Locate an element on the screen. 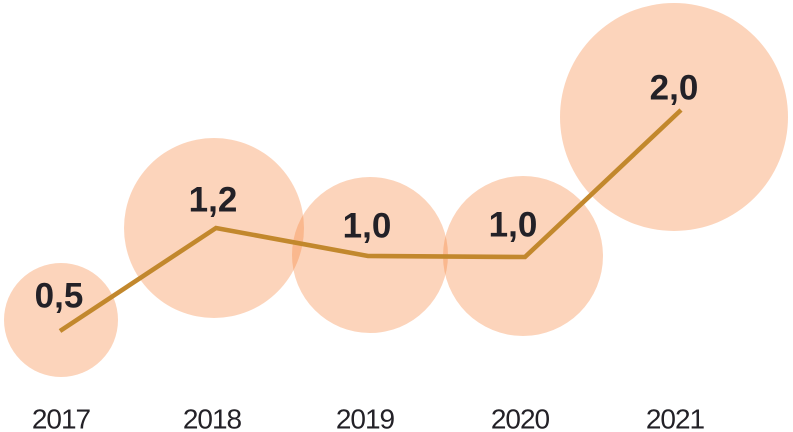  year-label-2018: 2018 is located at coordinates (212, 418).